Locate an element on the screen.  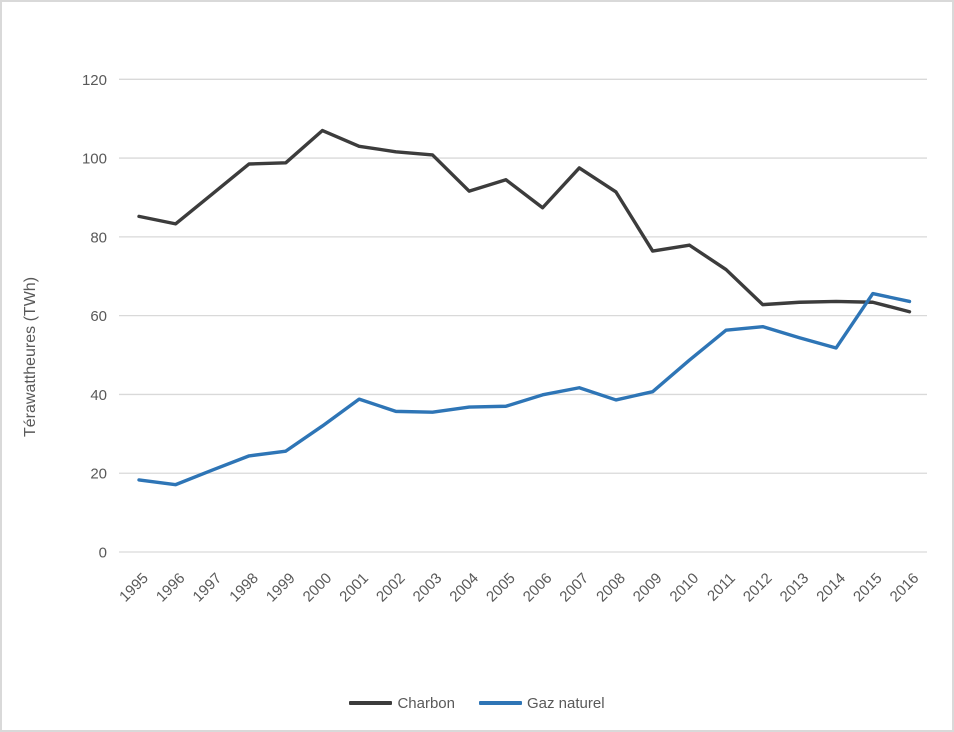
x-tick-label-2013: 2013 is located at coordinates (795, 588).